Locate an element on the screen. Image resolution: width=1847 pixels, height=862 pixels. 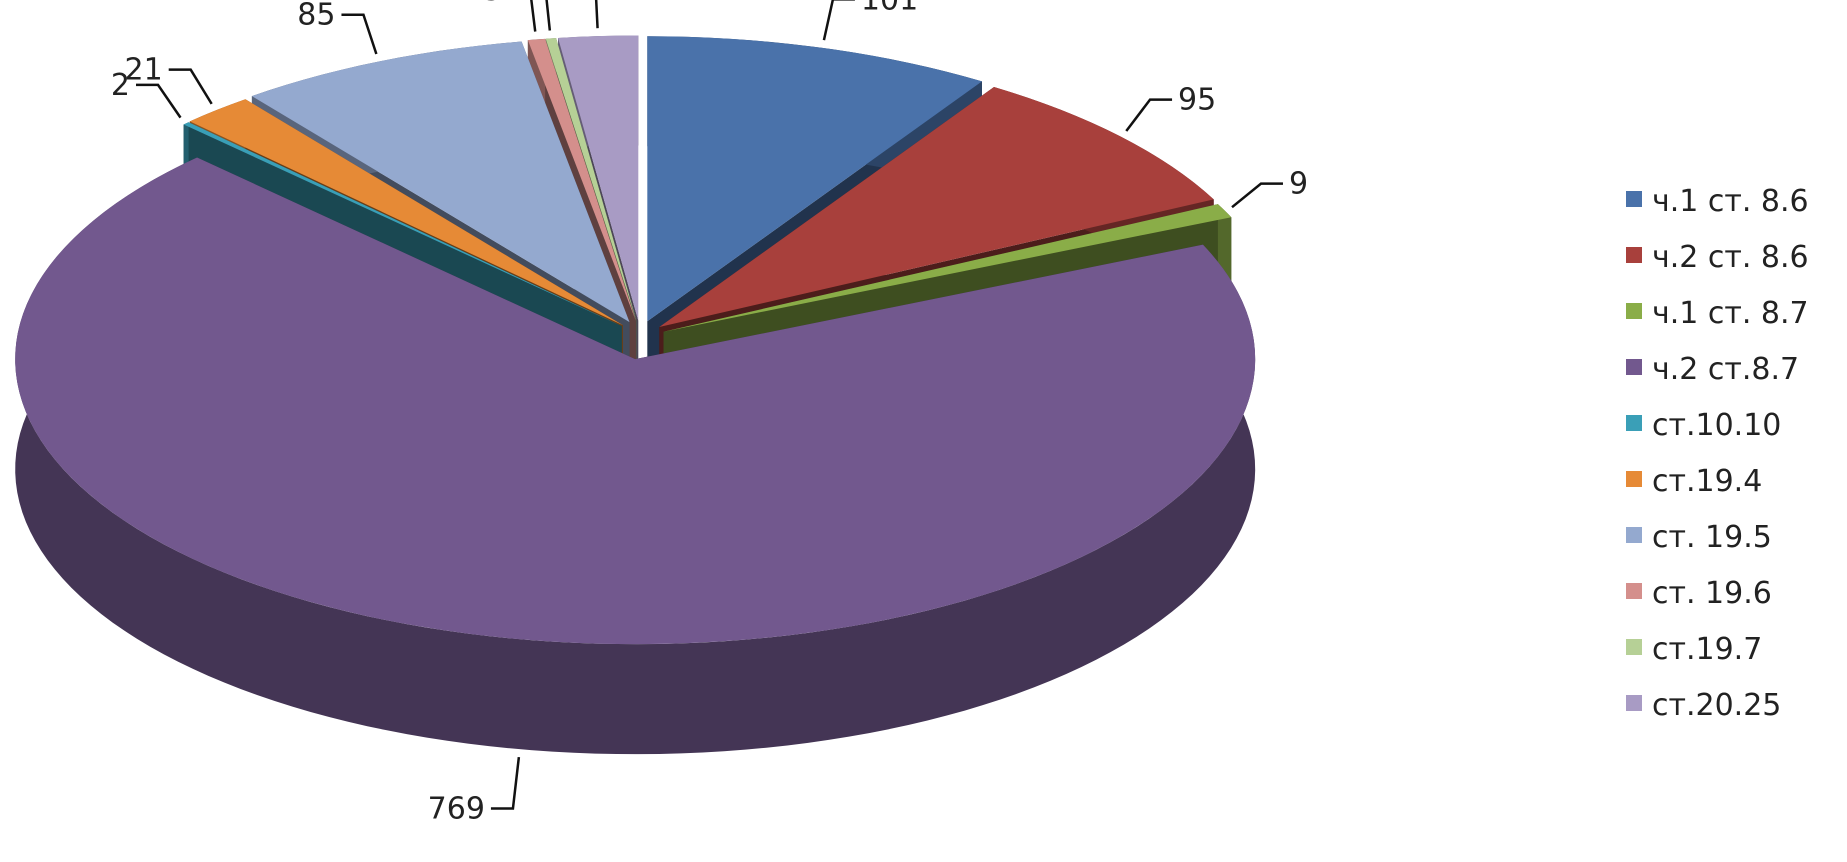
data-label-6: 21 is located at coordinates (144, 70).